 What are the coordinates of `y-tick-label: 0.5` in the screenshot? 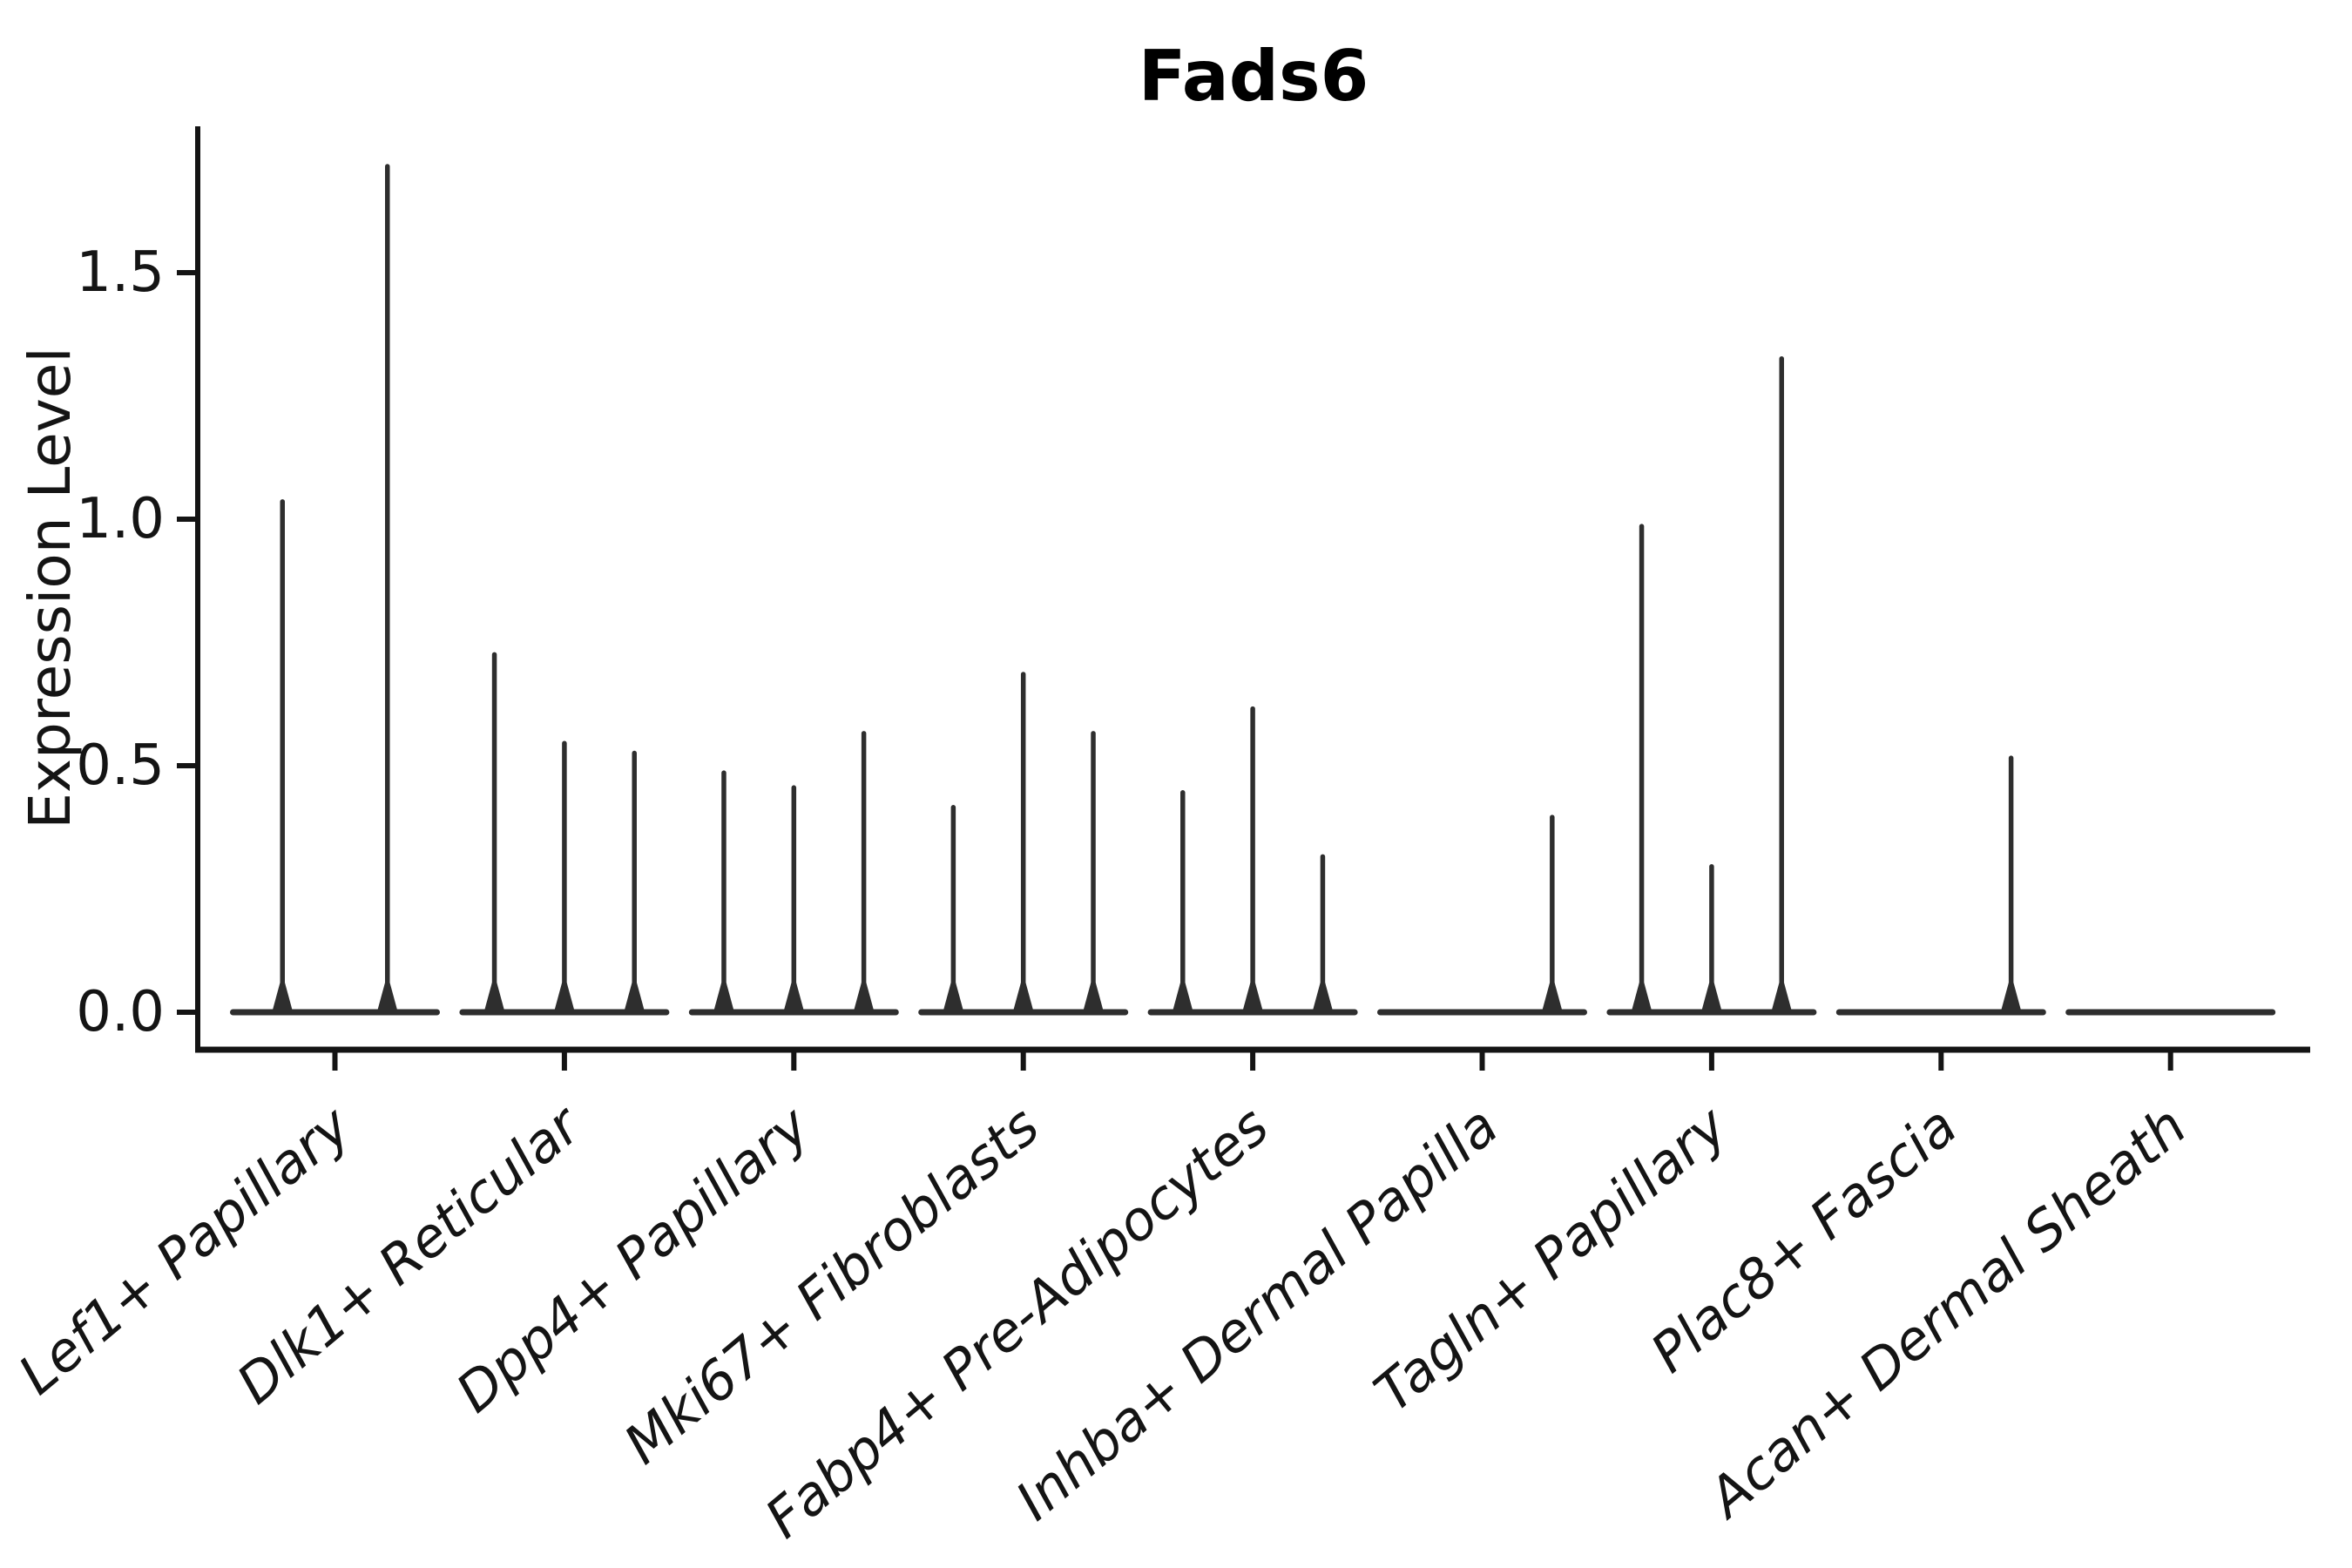 It's located at (120, 766).